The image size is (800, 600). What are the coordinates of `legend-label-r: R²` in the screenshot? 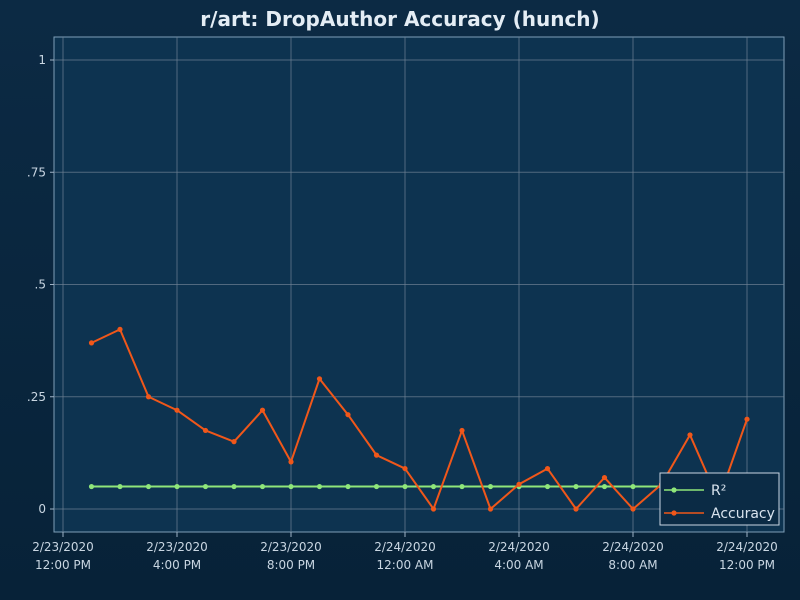 It's located at (718, 491).